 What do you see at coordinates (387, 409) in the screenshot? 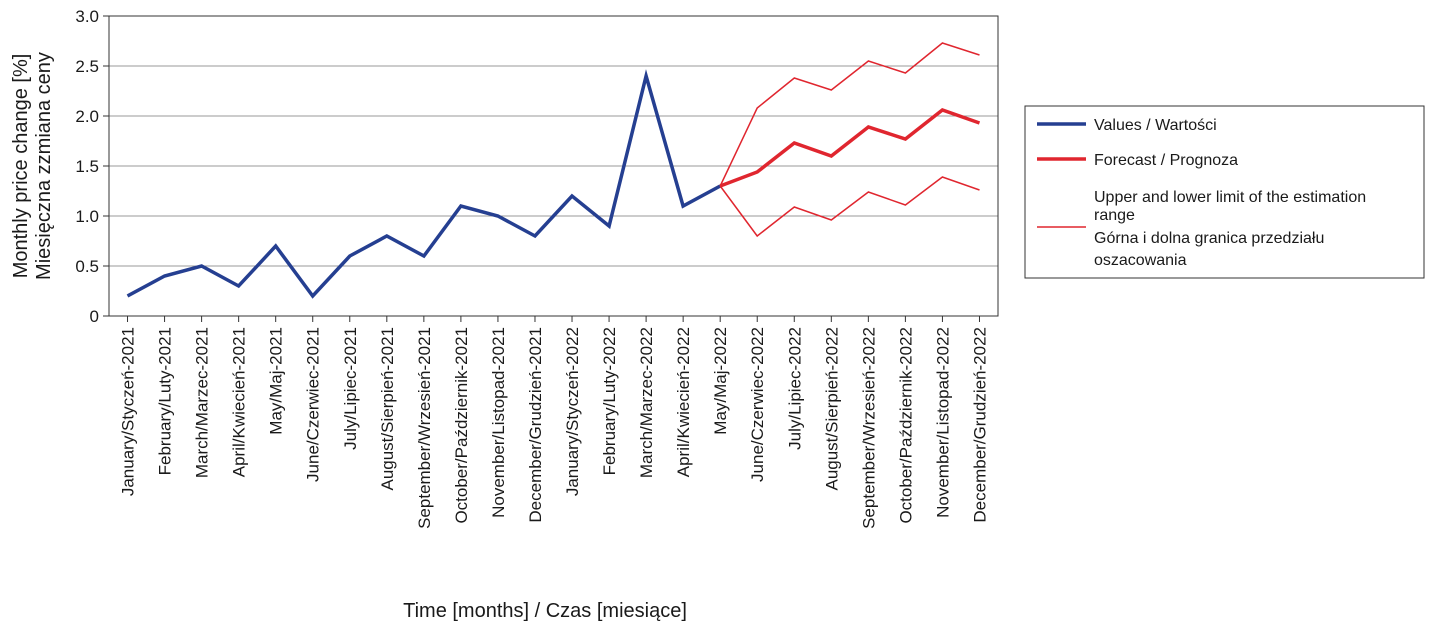
I see `x-tick-label: August/Sierpień-2021` at bounding box center [387, 409].